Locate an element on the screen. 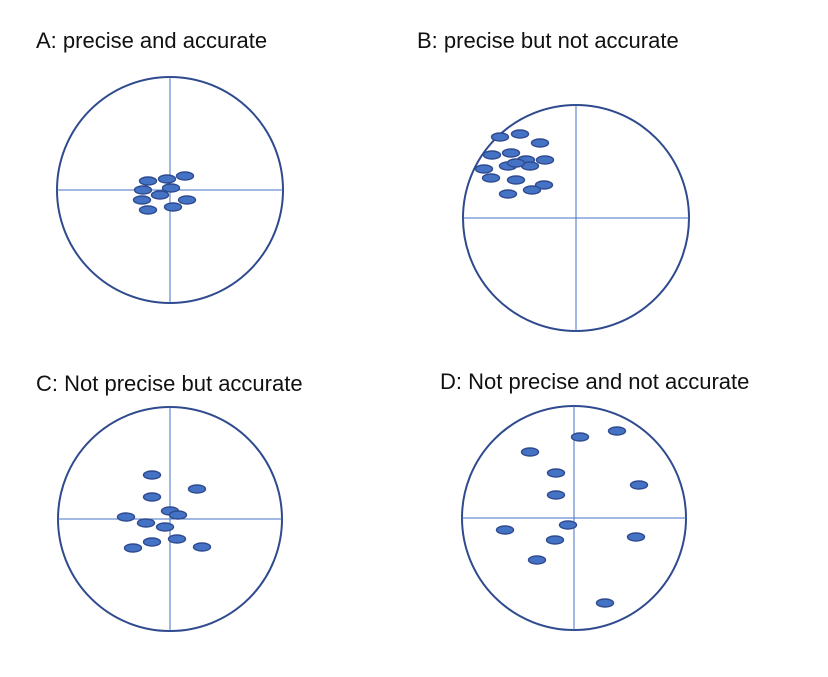 The image size is (828, 677). target-a is located at coordinates (170, 190).